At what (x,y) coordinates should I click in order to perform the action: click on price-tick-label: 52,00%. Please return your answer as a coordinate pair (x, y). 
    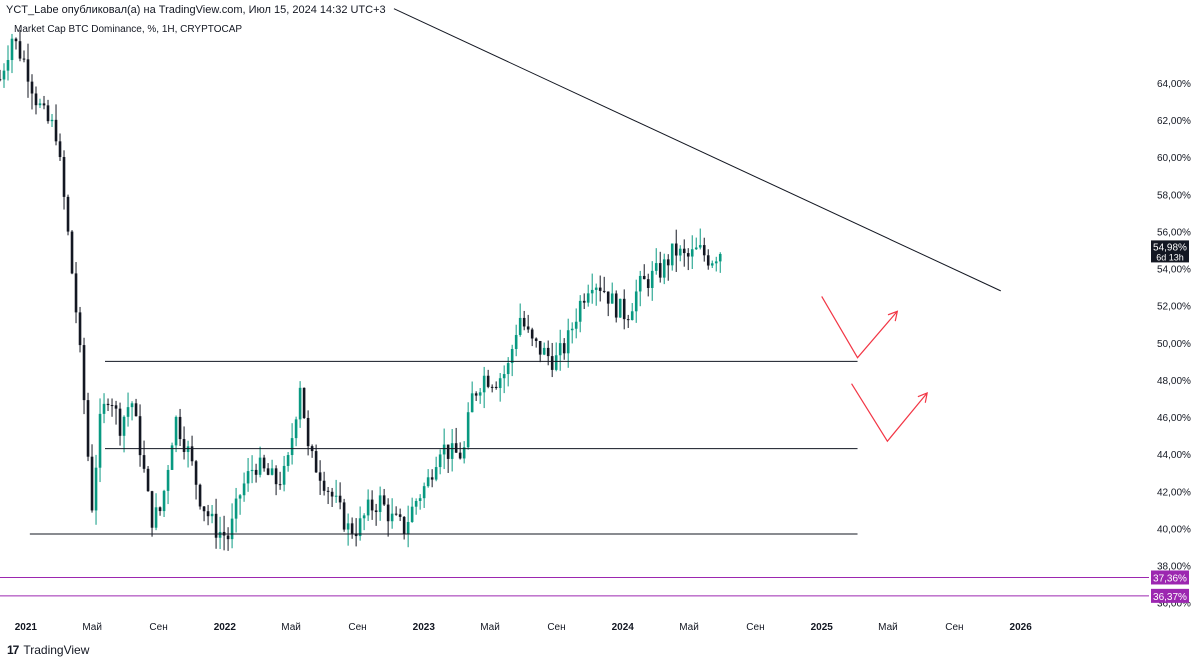
    Looking at the image, I should click on (1174, 307).